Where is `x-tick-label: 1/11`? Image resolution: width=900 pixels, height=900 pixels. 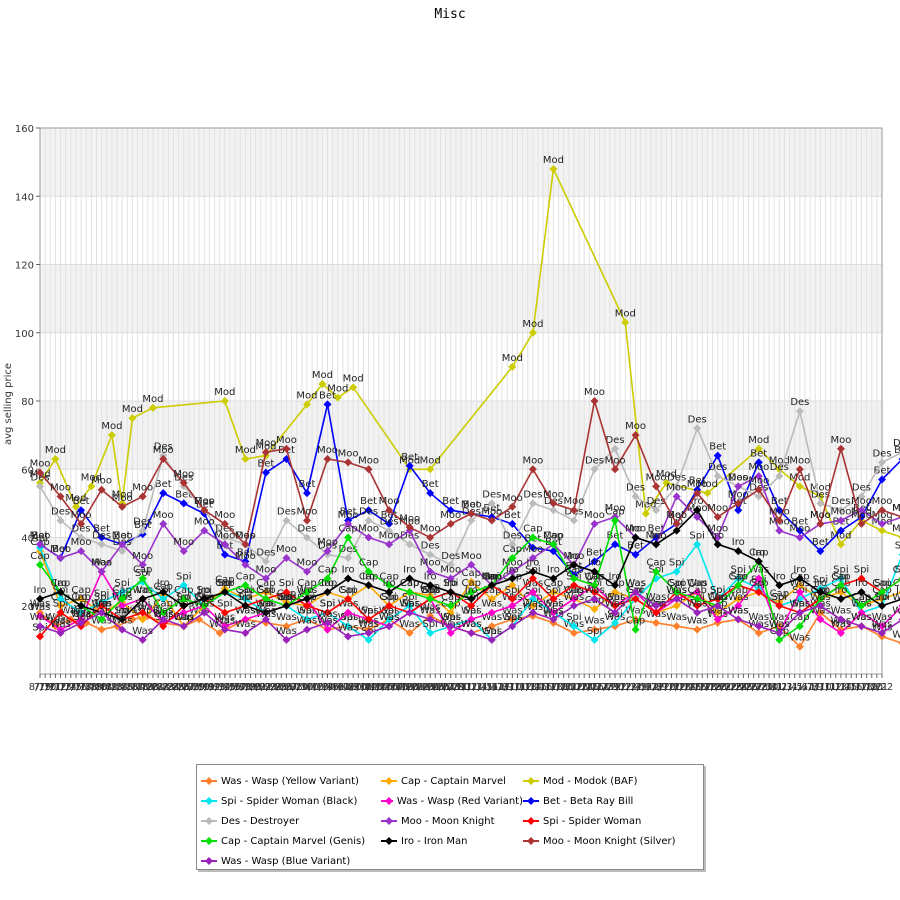
x-tick-label: 1/11 is located at coordinates (825, 687).